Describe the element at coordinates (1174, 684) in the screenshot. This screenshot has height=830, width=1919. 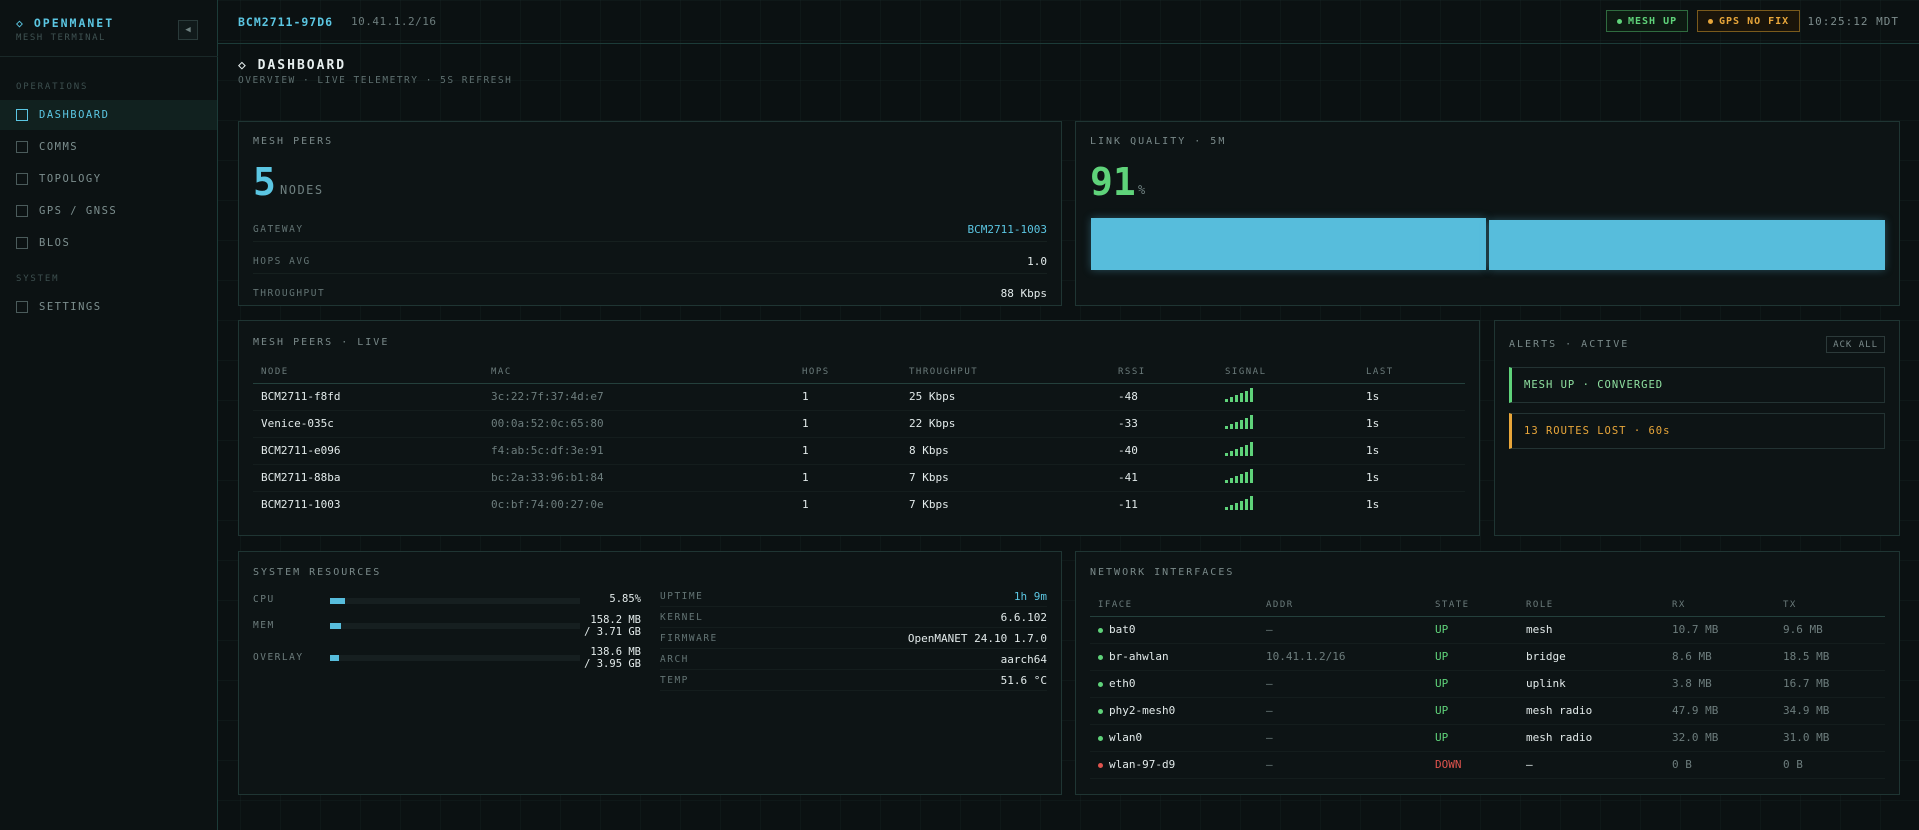
I see `iface-cell: eth0` at that location.